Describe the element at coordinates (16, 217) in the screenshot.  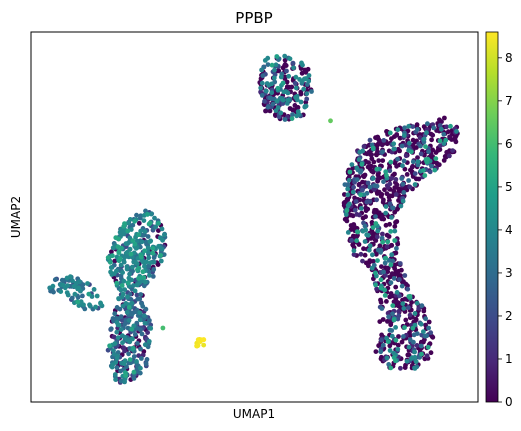
I see `y-axis-label: UMAP2` at that location.